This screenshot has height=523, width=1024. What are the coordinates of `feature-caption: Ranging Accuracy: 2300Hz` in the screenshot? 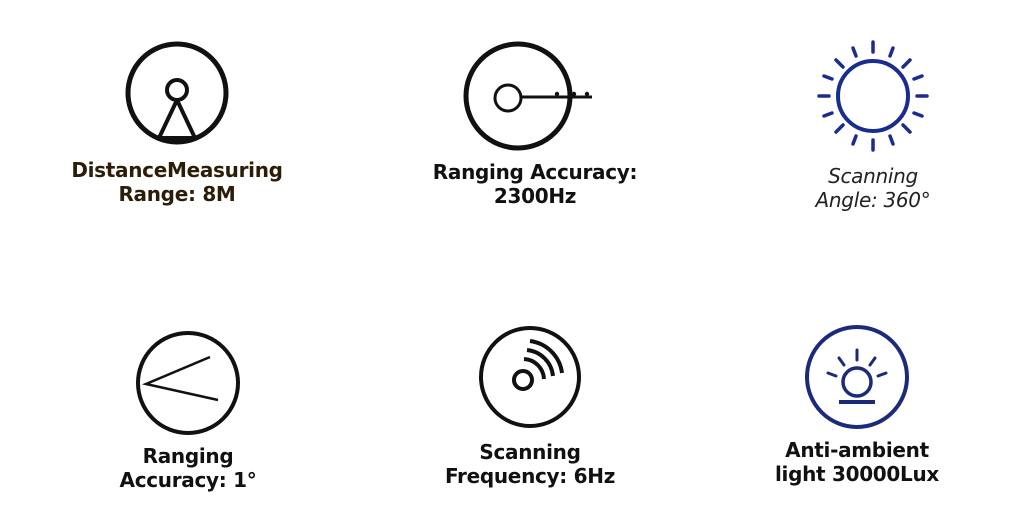 It's located at (535, 184).